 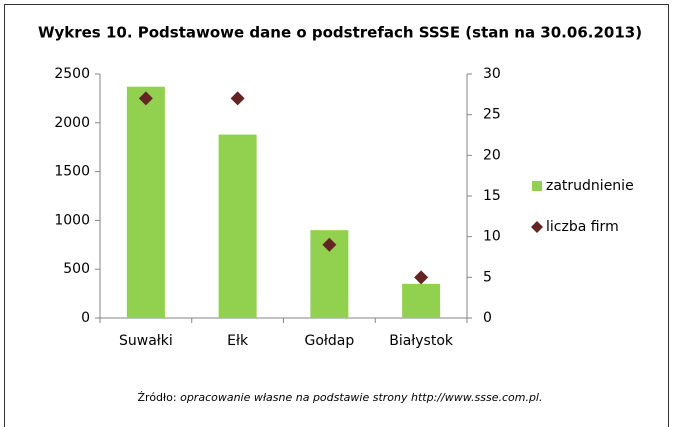 I want to click on y2-tick-label: 25, so click(x=492, y=115).